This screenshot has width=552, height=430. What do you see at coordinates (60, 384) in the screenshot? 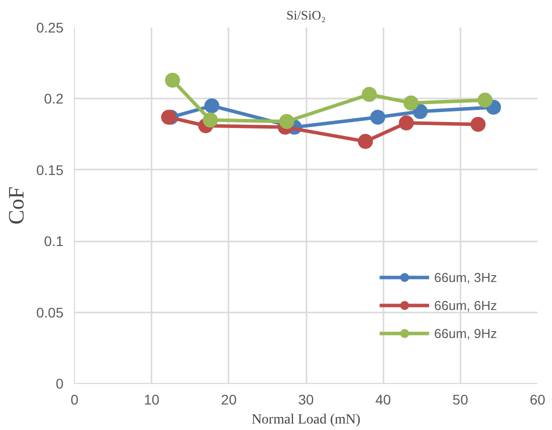
I see `y-tick-label: 0` at bounding box center [60, 384].